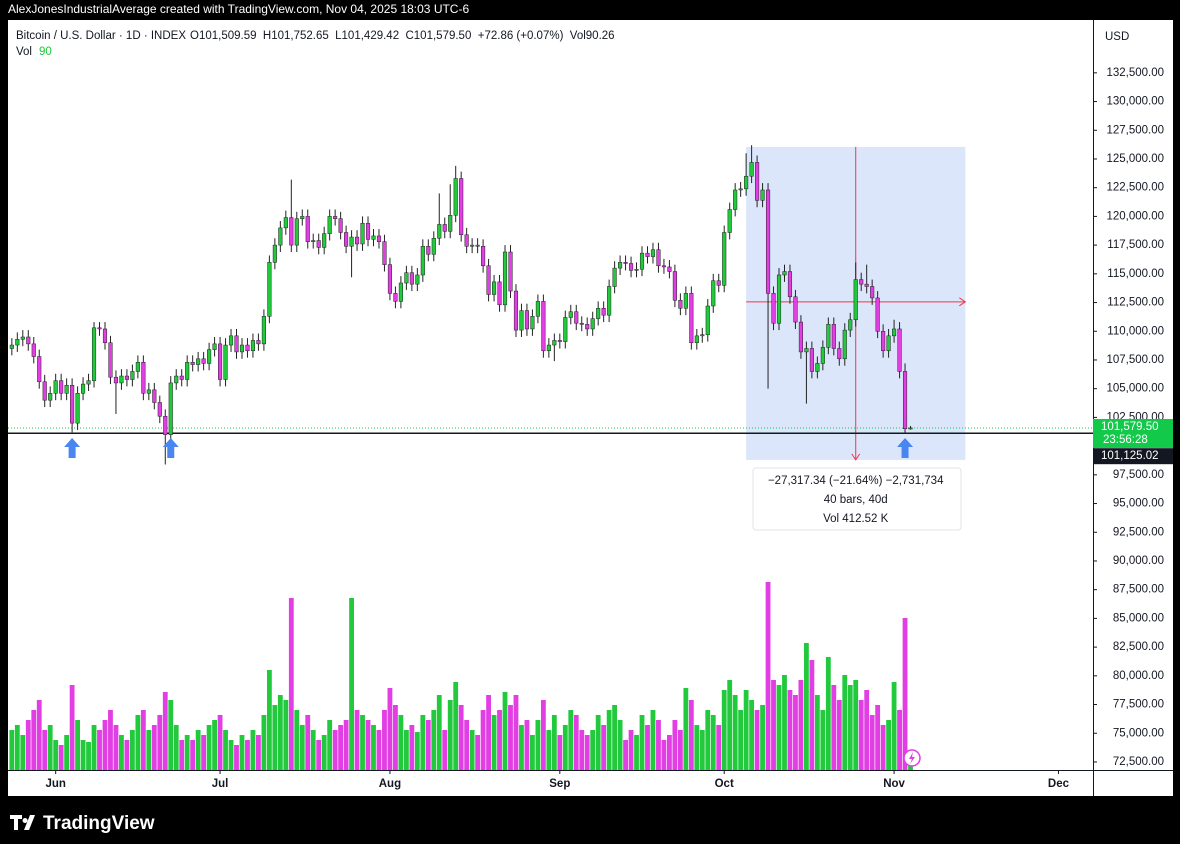 The height and width of the screenshot is (844, 1180). What do you see at coordinates (856, 519) in the screenshot?
I see `measure-info-text: Vol 412.52 K` at bounding box center [856, 519].